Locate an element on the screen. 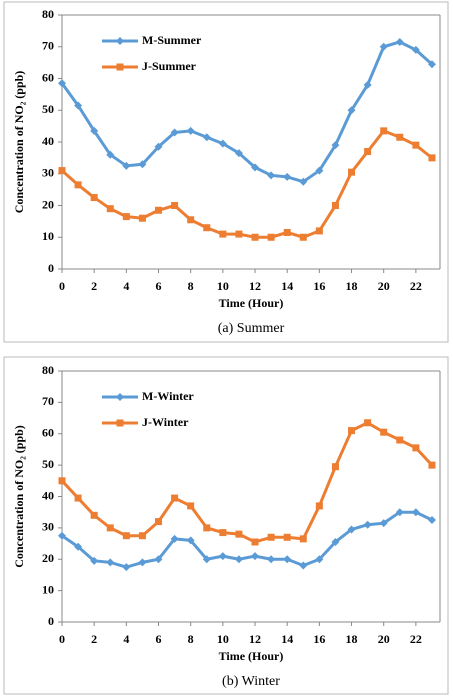  y-tick-label: 40 is located at coordinates (48, 495).